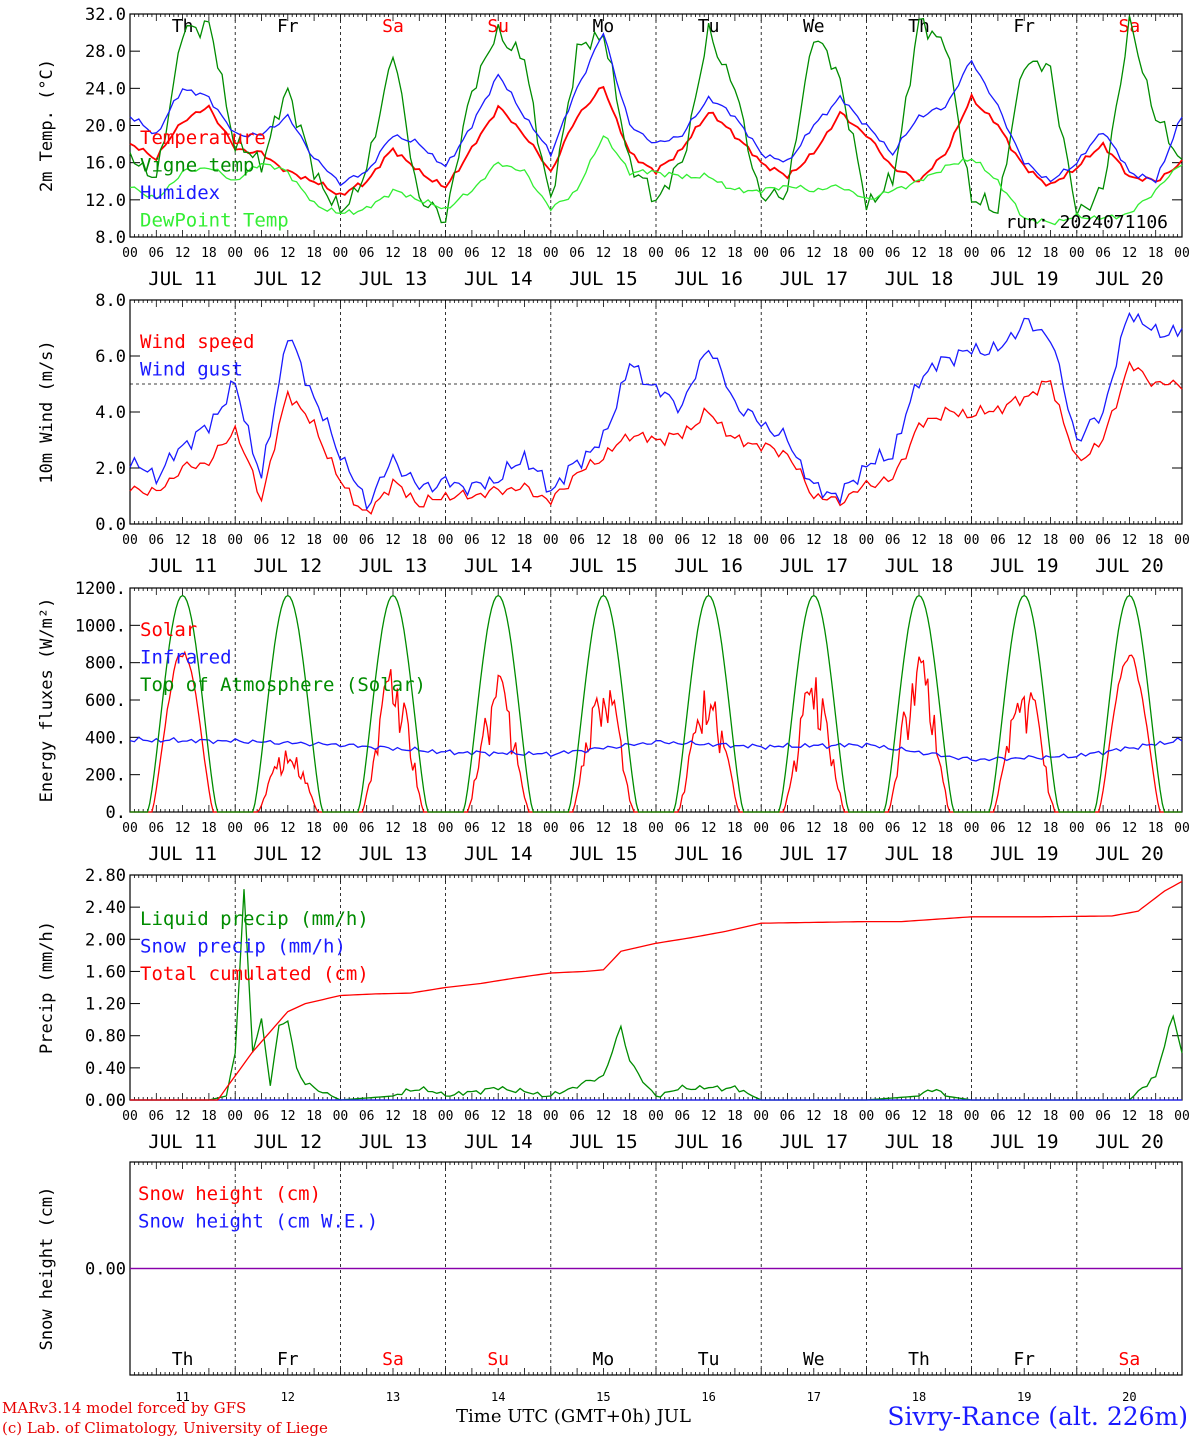  Describe the element at coordinates (709, 1359) in the screenshot. I see `weekday-label: Tu` at that location.